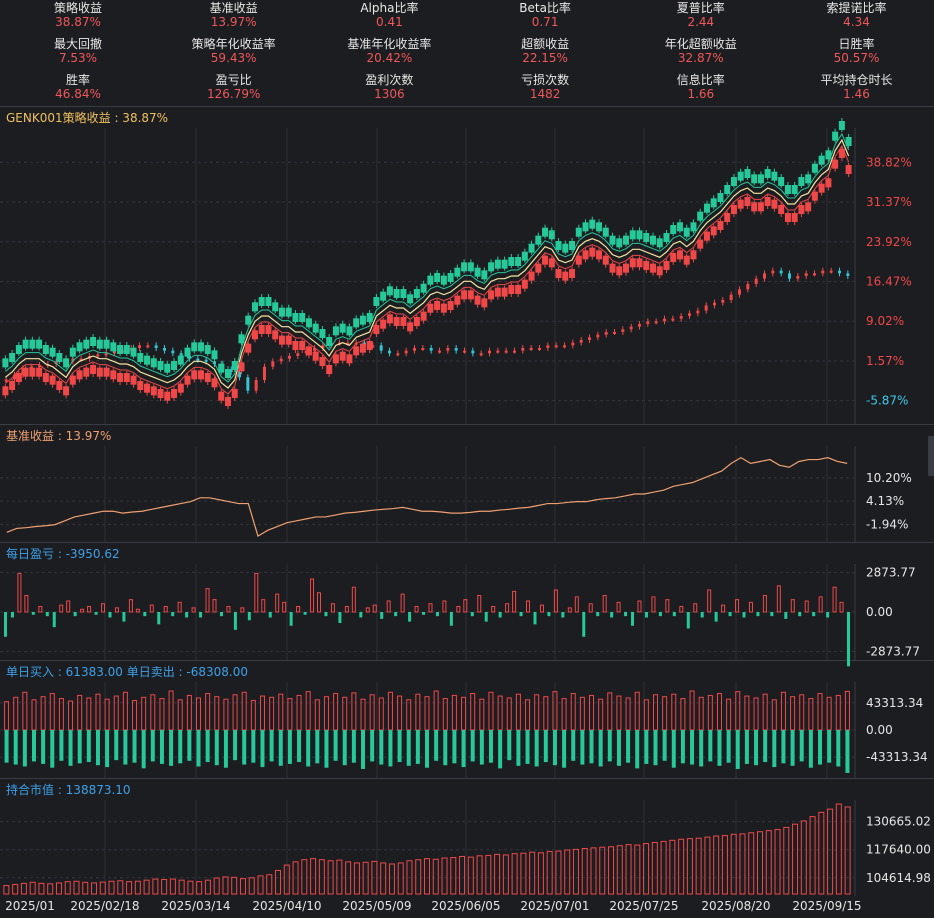 The image size is (934, 918). What do you see at coordinates (701, 51) in the screenshot?
I see `stat-10: 年化超额收益 32.87%` at bounding box center [701, 51].